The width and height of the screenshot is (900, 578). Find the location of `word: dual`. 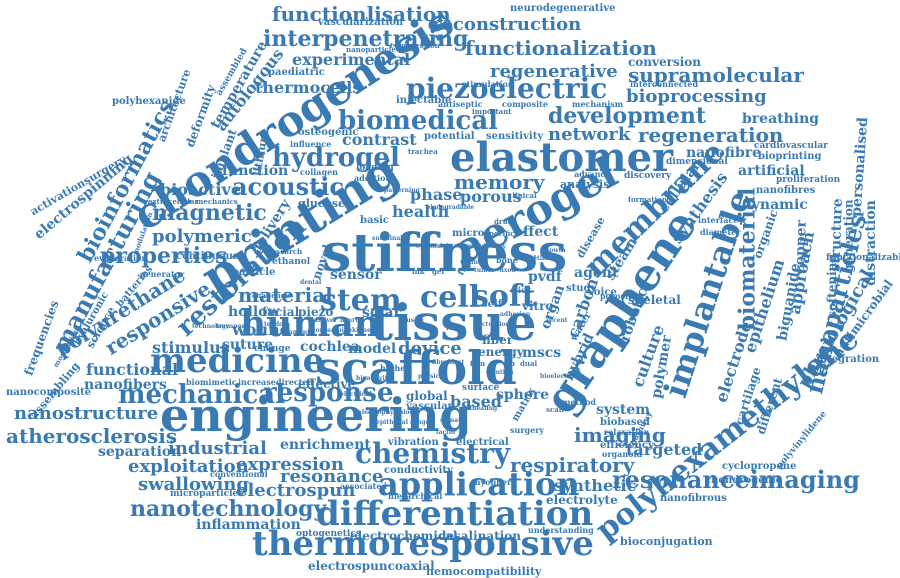

word: dual is located at coordinates (529, 363).